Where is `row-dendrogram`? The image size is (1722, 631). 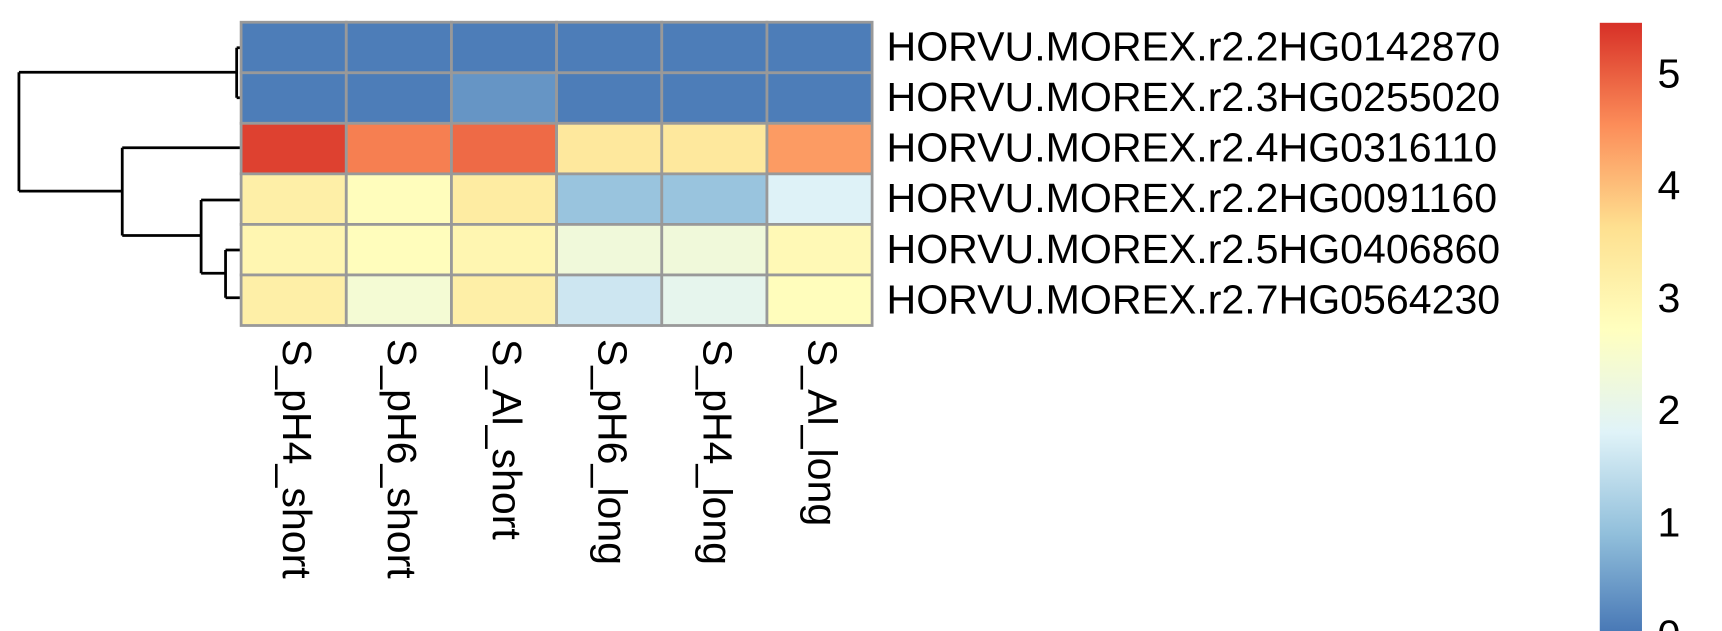 row-dendrogram is located at coordinates (129, 173).